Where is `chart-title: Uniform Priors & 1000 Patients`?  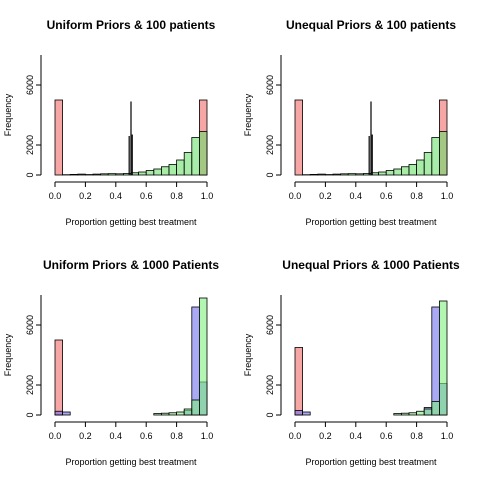 chart-title: Uniform Priors & 1000 Patients is located at coordinates (131, 265).